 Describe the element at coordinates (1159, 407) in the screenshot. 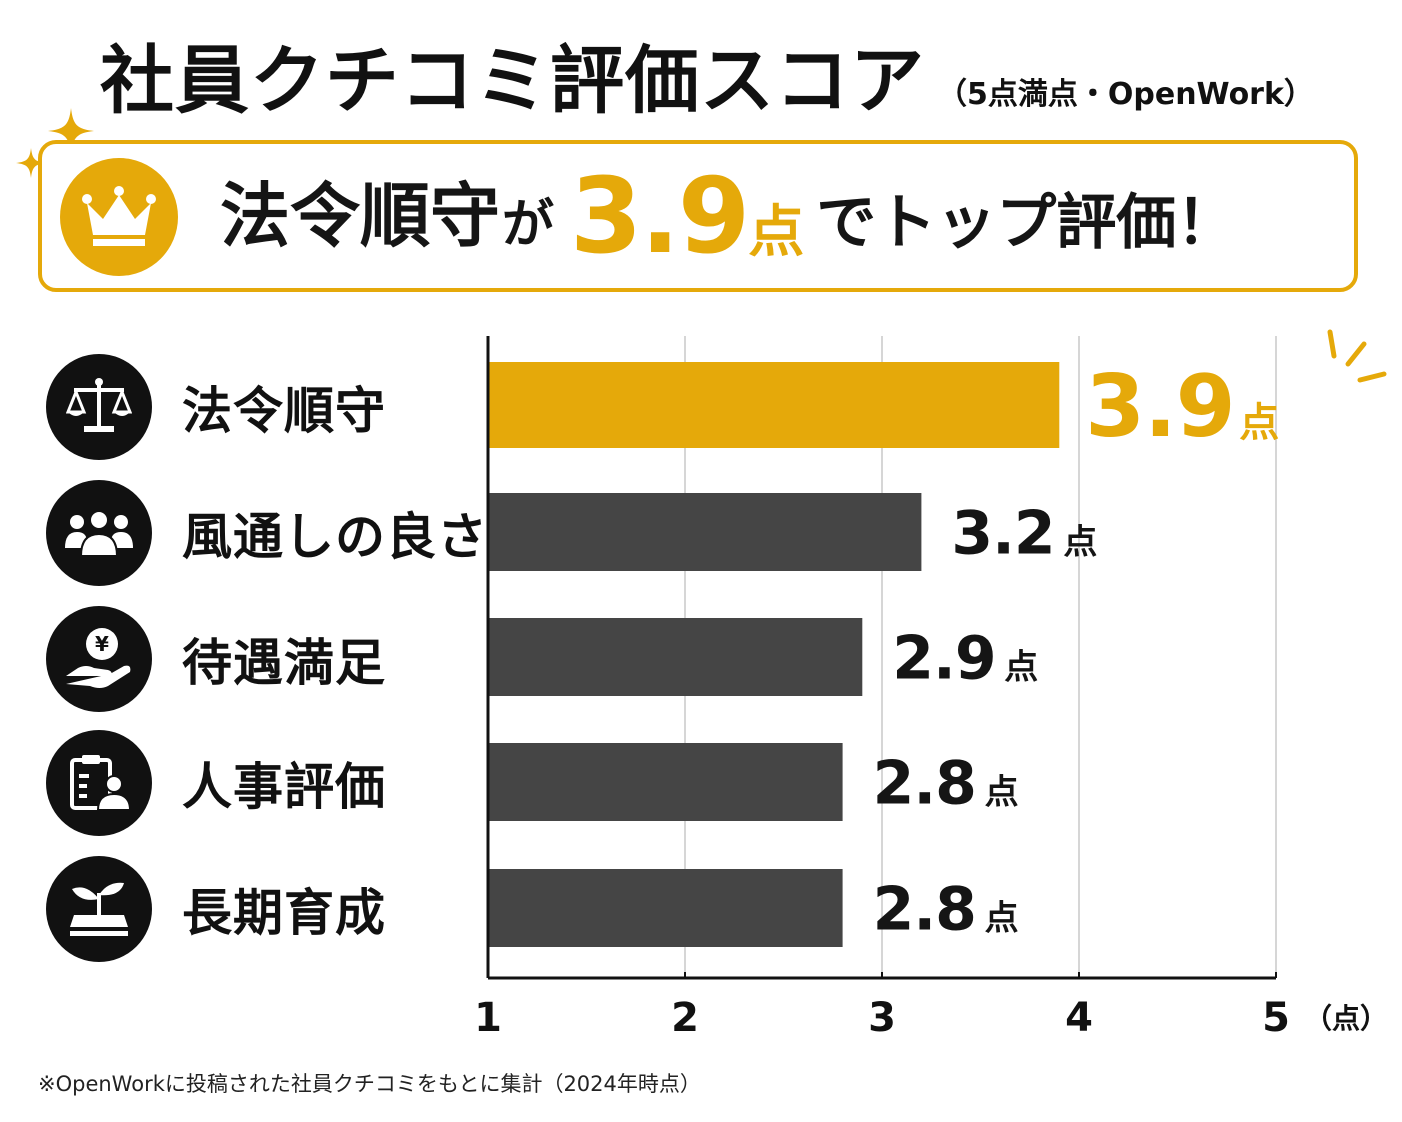

I see `bar-value-label: 3.9` at that location.